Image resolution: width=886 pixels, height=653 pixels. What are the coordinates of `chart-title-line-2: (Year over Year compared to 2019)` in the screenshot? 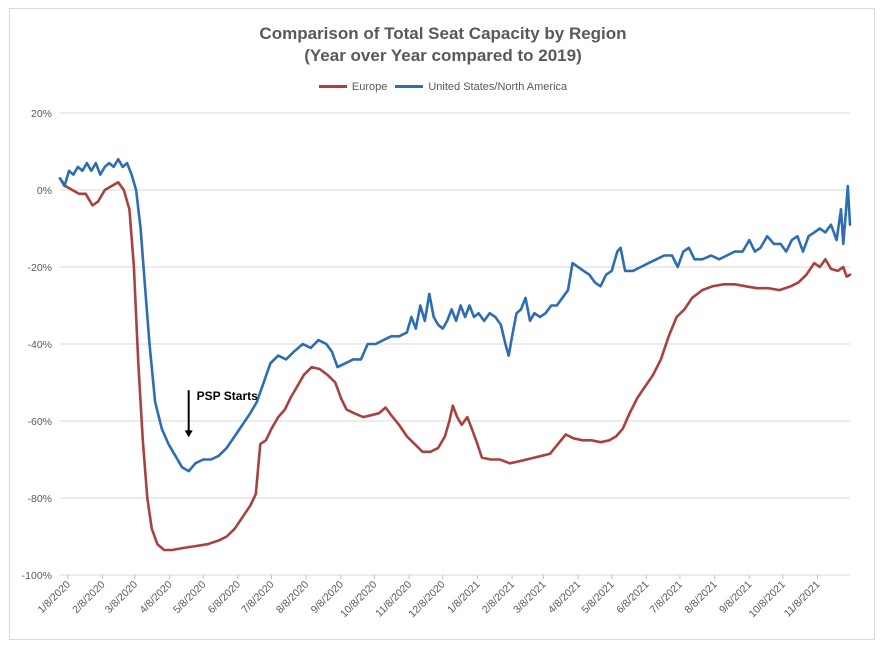 It's located at (443, 55).